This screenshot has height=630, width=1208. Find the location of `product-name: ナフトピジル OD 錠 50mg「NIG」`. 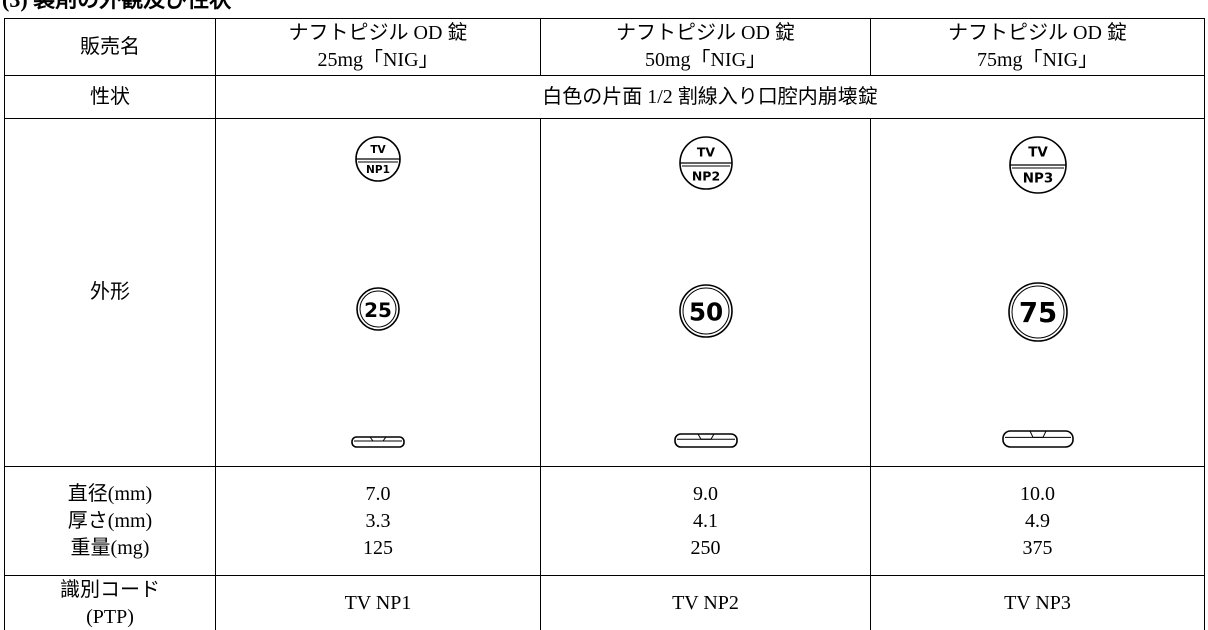

product-name: ナフトピジル OD 錠 50mg「NIG」 is located at coordinates (705, 47).